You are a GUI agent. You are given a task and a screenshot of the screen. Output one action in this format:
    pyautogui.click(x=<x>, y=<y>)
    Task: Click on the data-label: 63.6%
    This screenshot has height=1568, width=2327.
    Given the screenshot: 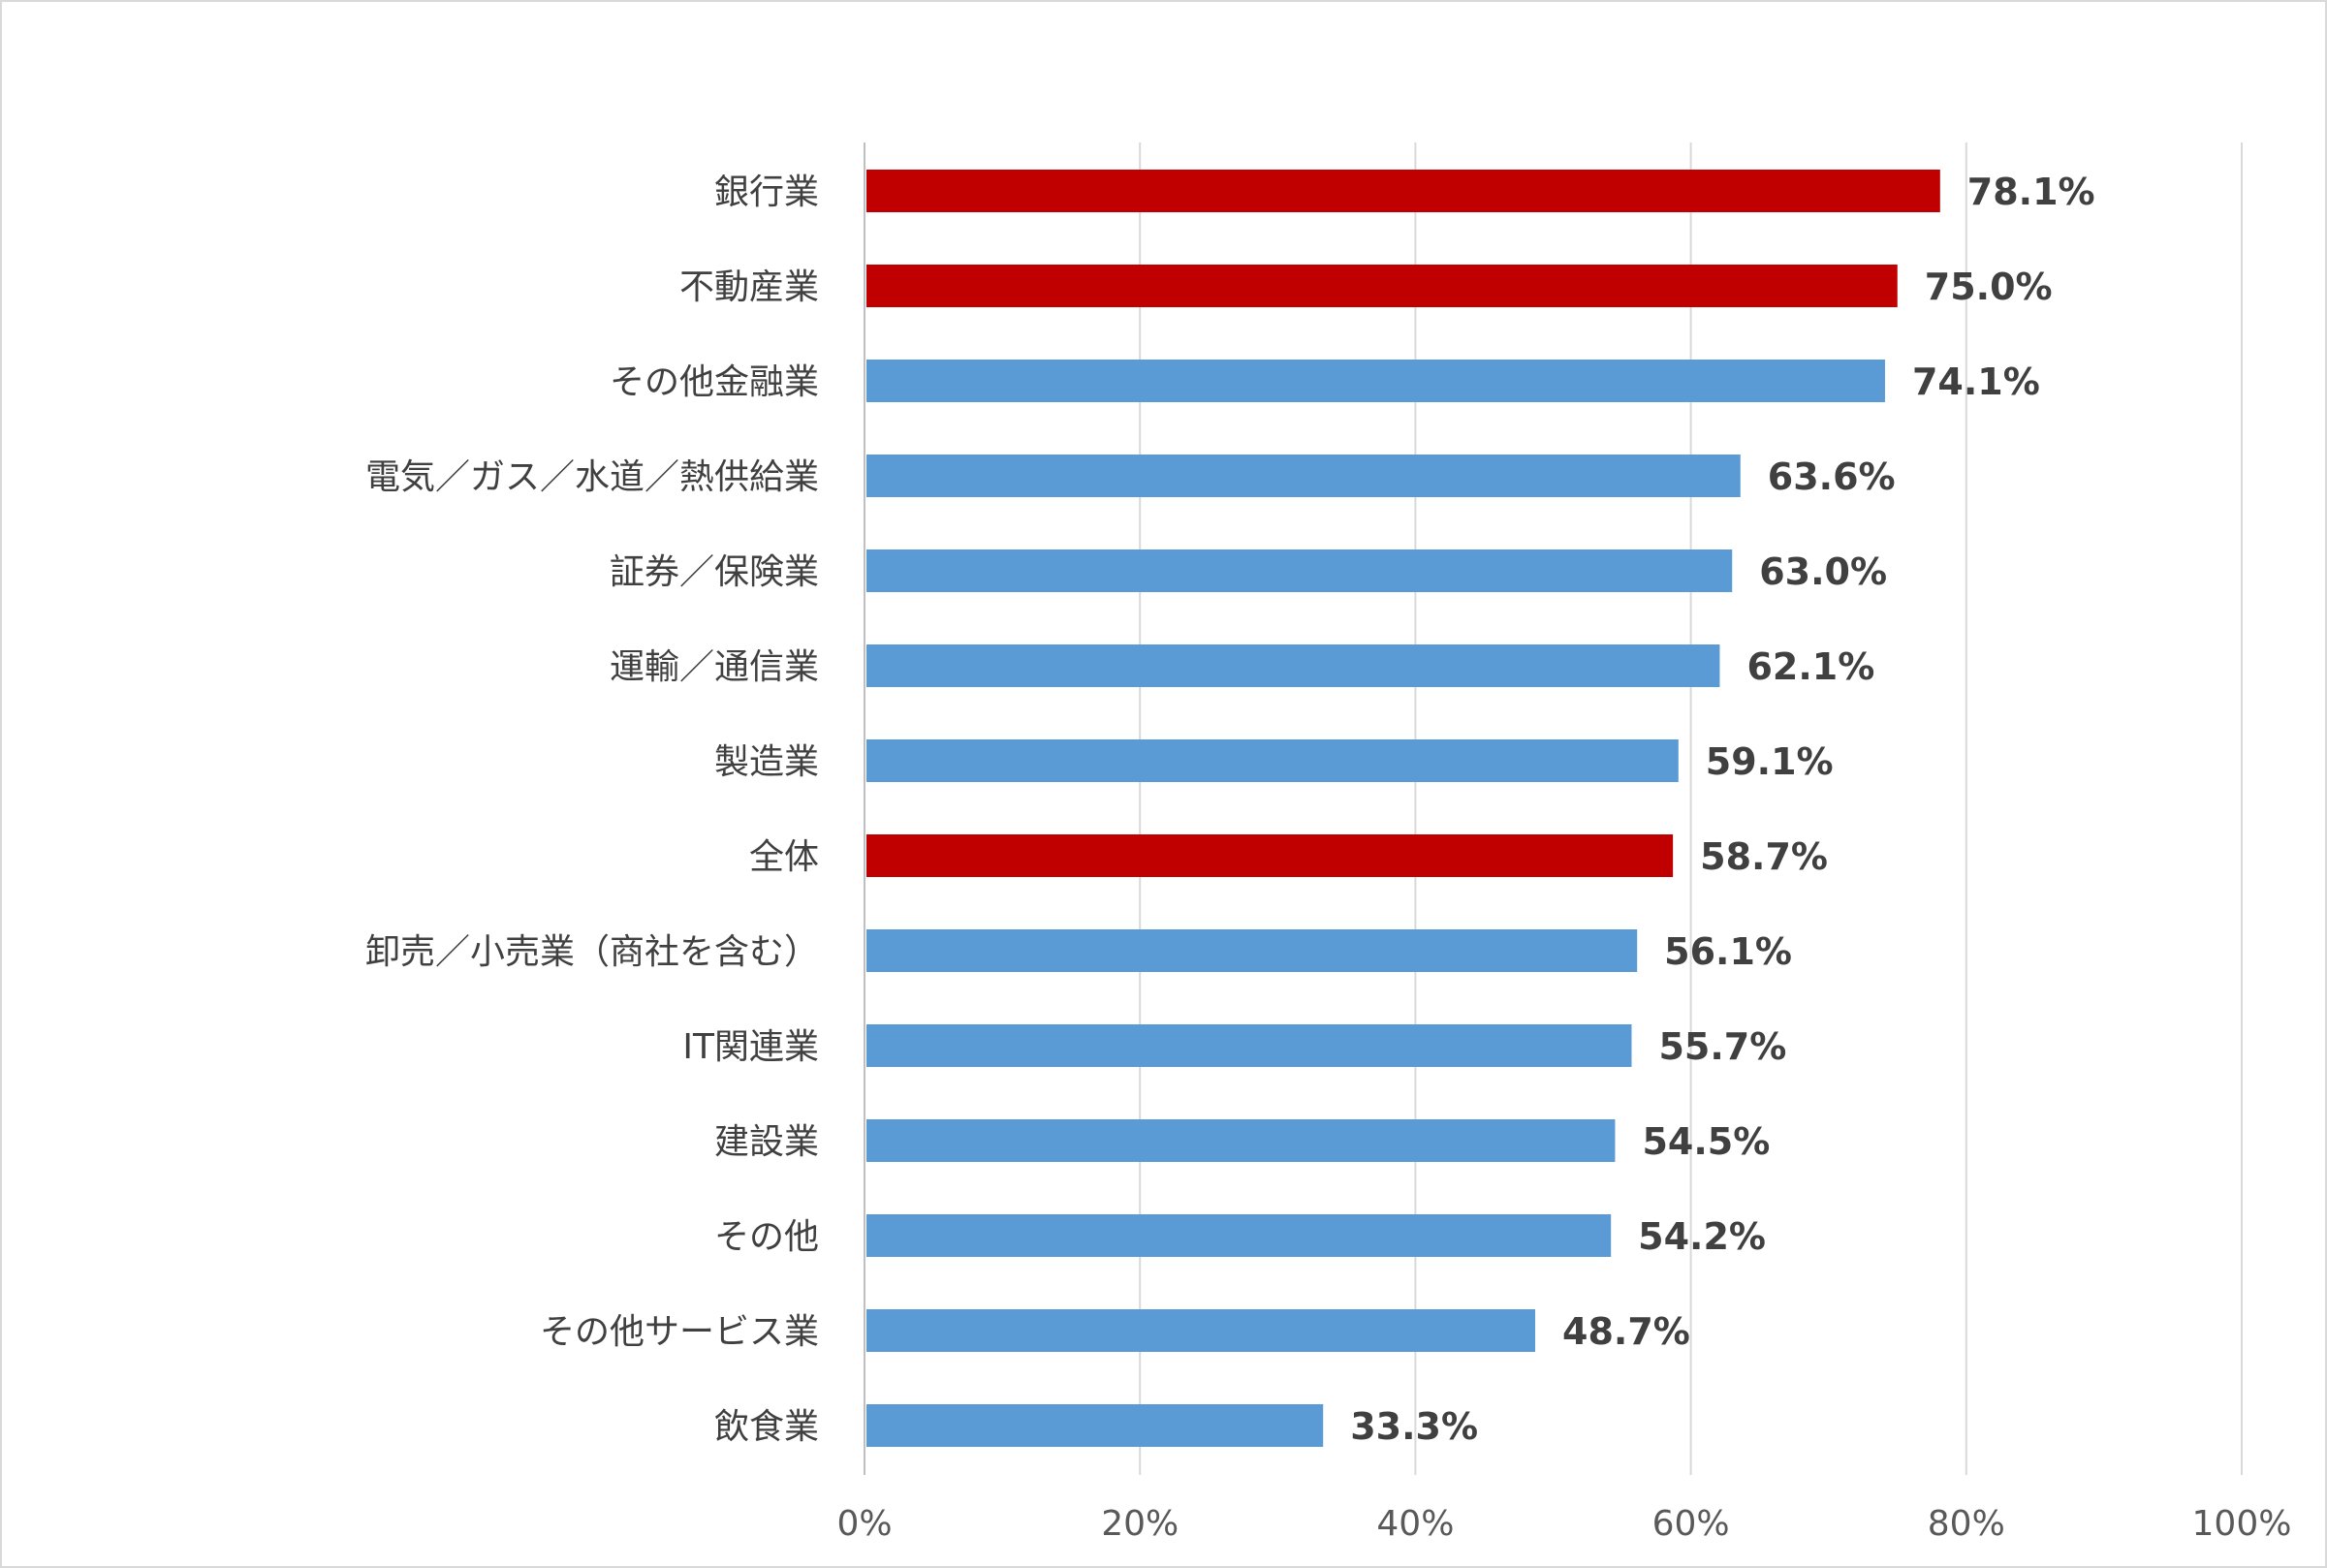 What is the action you would take?
    pyautogui.click(x=1832, y=477)
    